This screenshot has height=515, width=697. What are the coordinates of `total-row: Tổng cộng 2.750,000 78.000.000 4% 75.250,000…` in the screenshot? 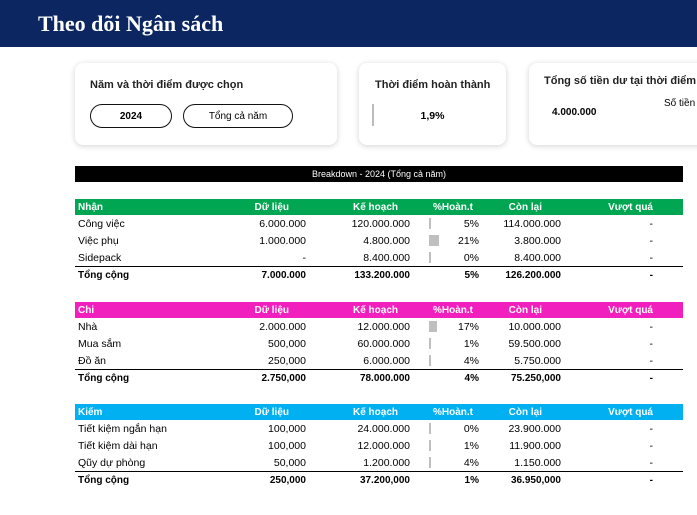 It's located at (379, 378).